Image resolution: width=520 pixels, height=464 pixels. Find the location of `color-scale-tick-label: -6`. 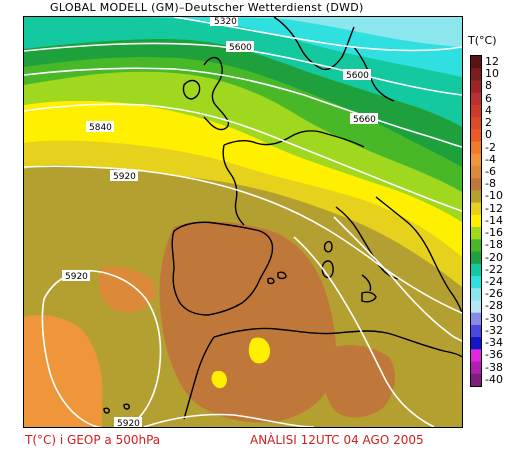

color-scale-tick-label: -6 is located at coordinates (490, 171).